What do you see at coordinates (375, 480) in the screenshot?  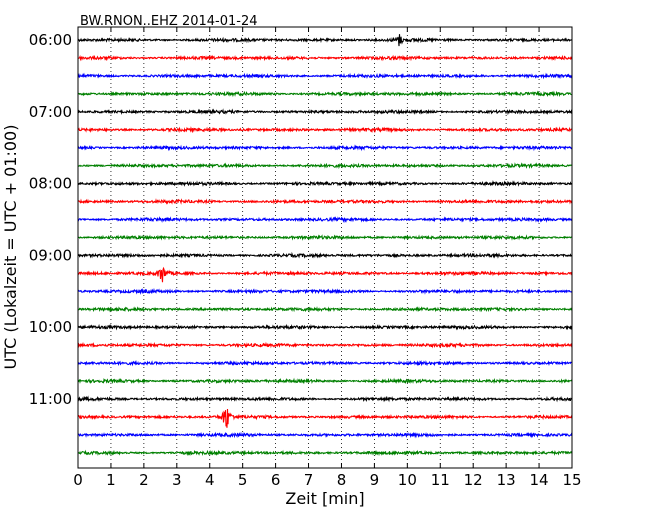 I see `x-tick-label: 9` at bounding box center [375, 480].